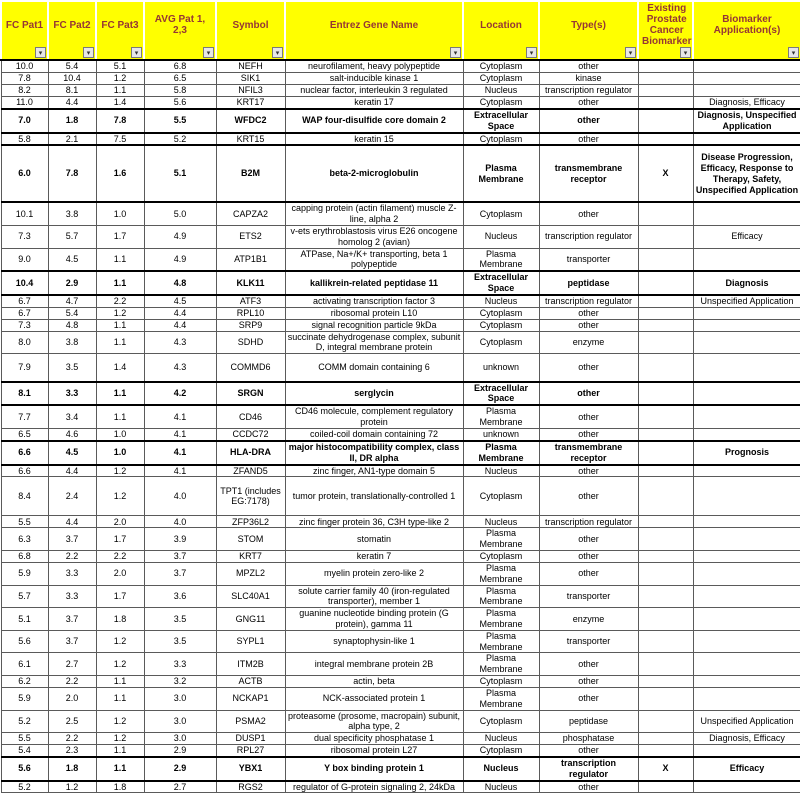 This screenshot has width=800, height=793. Describe the element at coordinates (665, 769) in the screenshot. I see `cell-existing-biomarker: X` at that location.